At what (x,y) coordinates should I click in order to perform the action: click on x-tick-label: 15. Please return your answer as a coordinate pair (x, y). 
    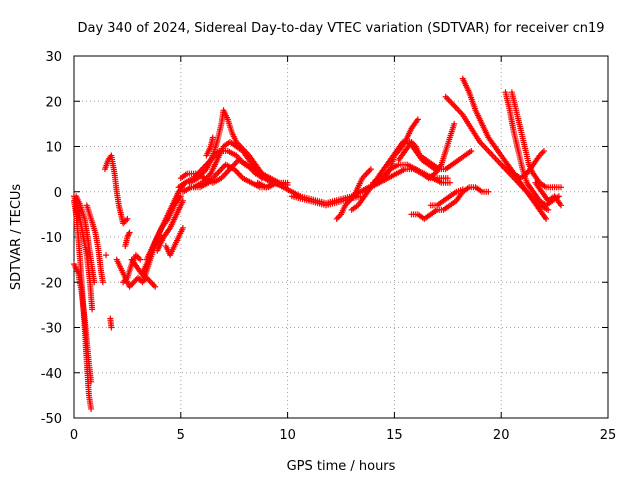
    Looking at the image, I should click on (394, 435).